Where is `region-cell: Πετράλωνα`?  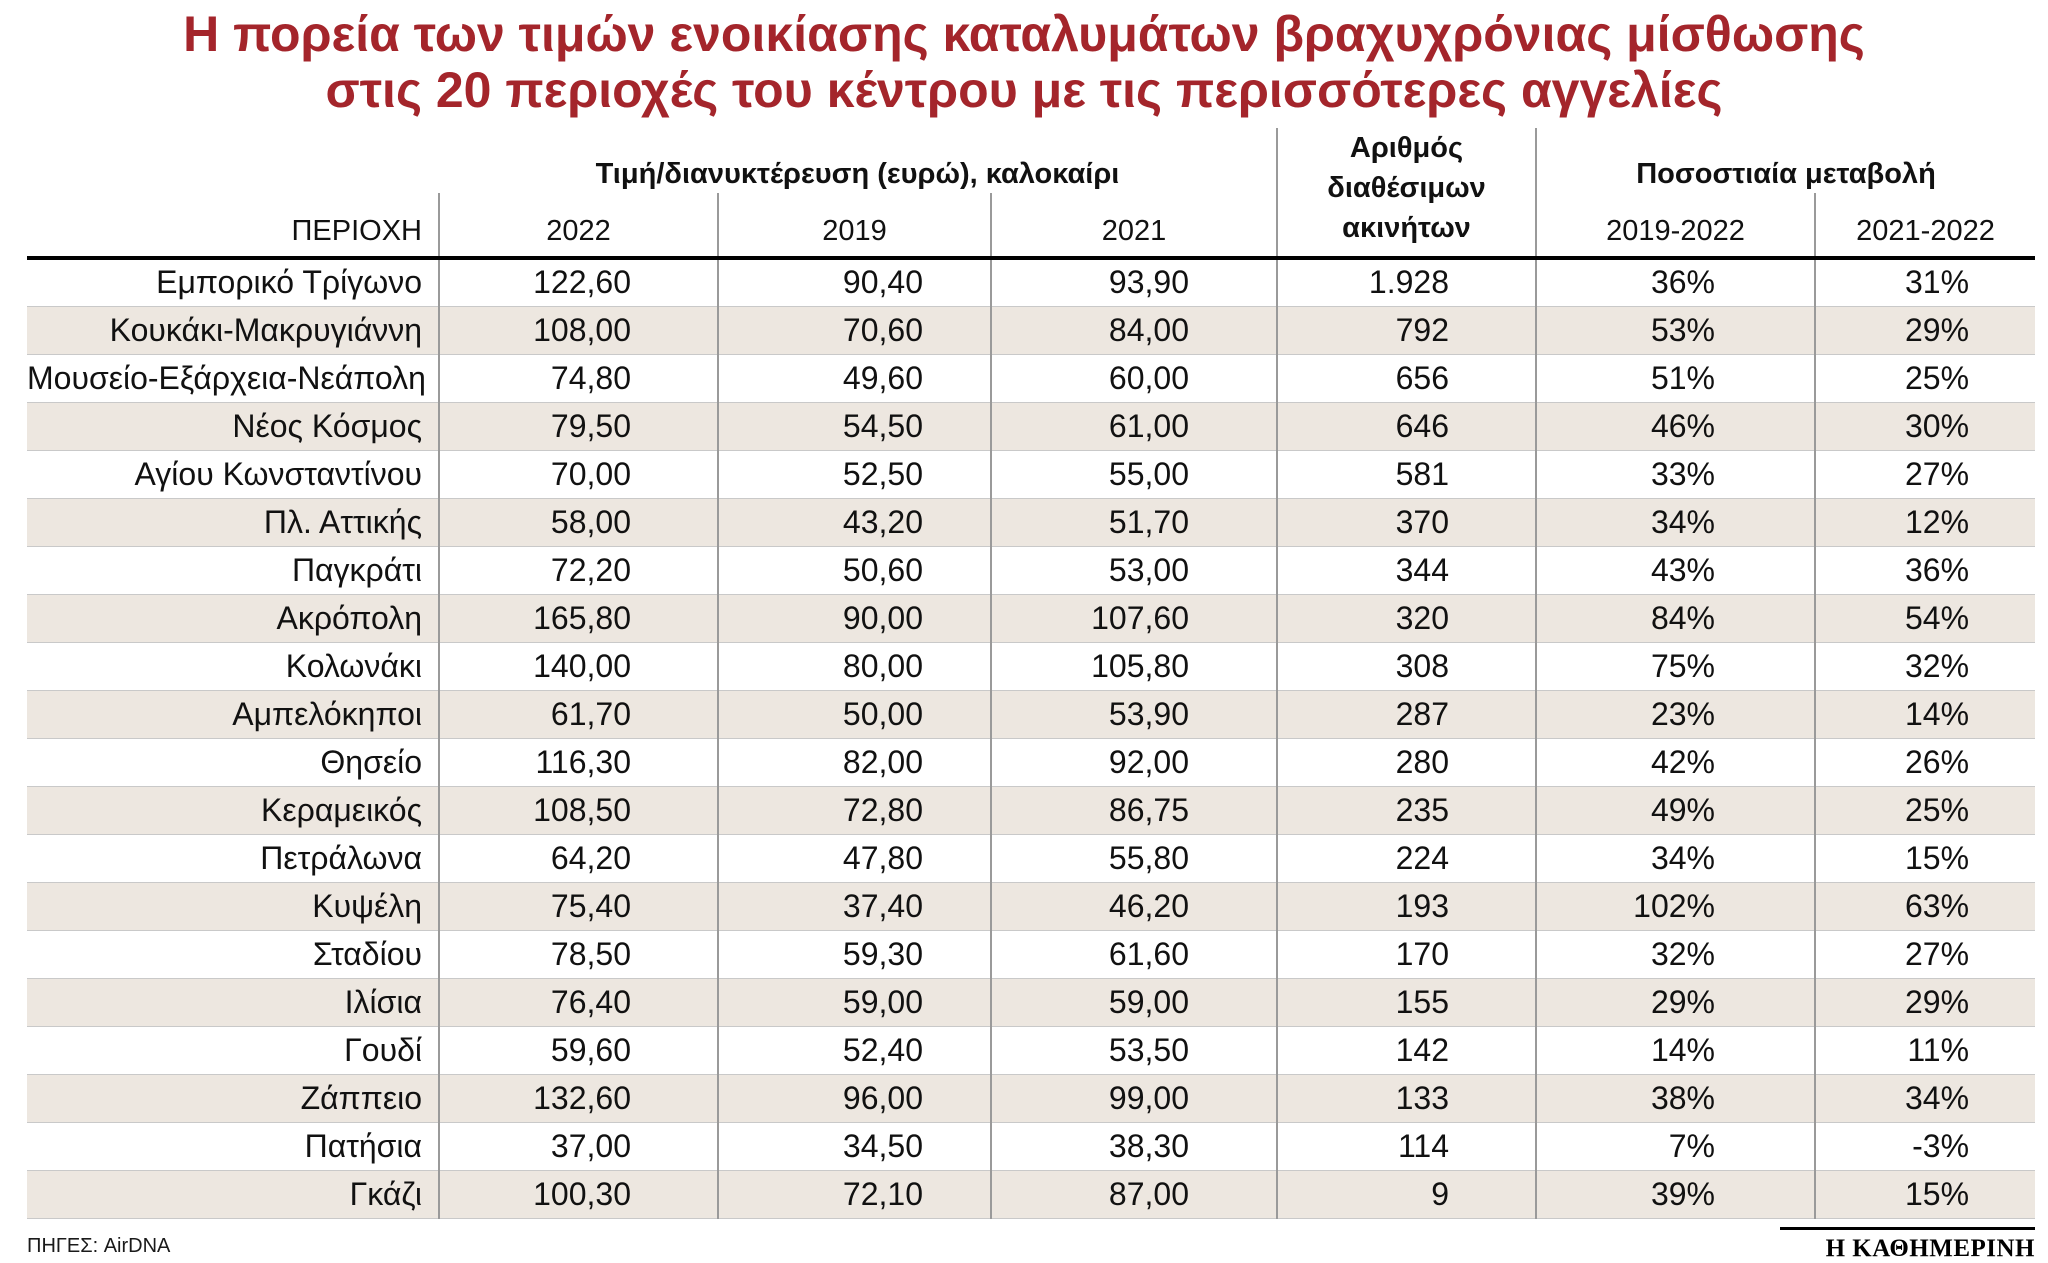
region-cell: Πετράλωνα is located at coordinates (233, 857).